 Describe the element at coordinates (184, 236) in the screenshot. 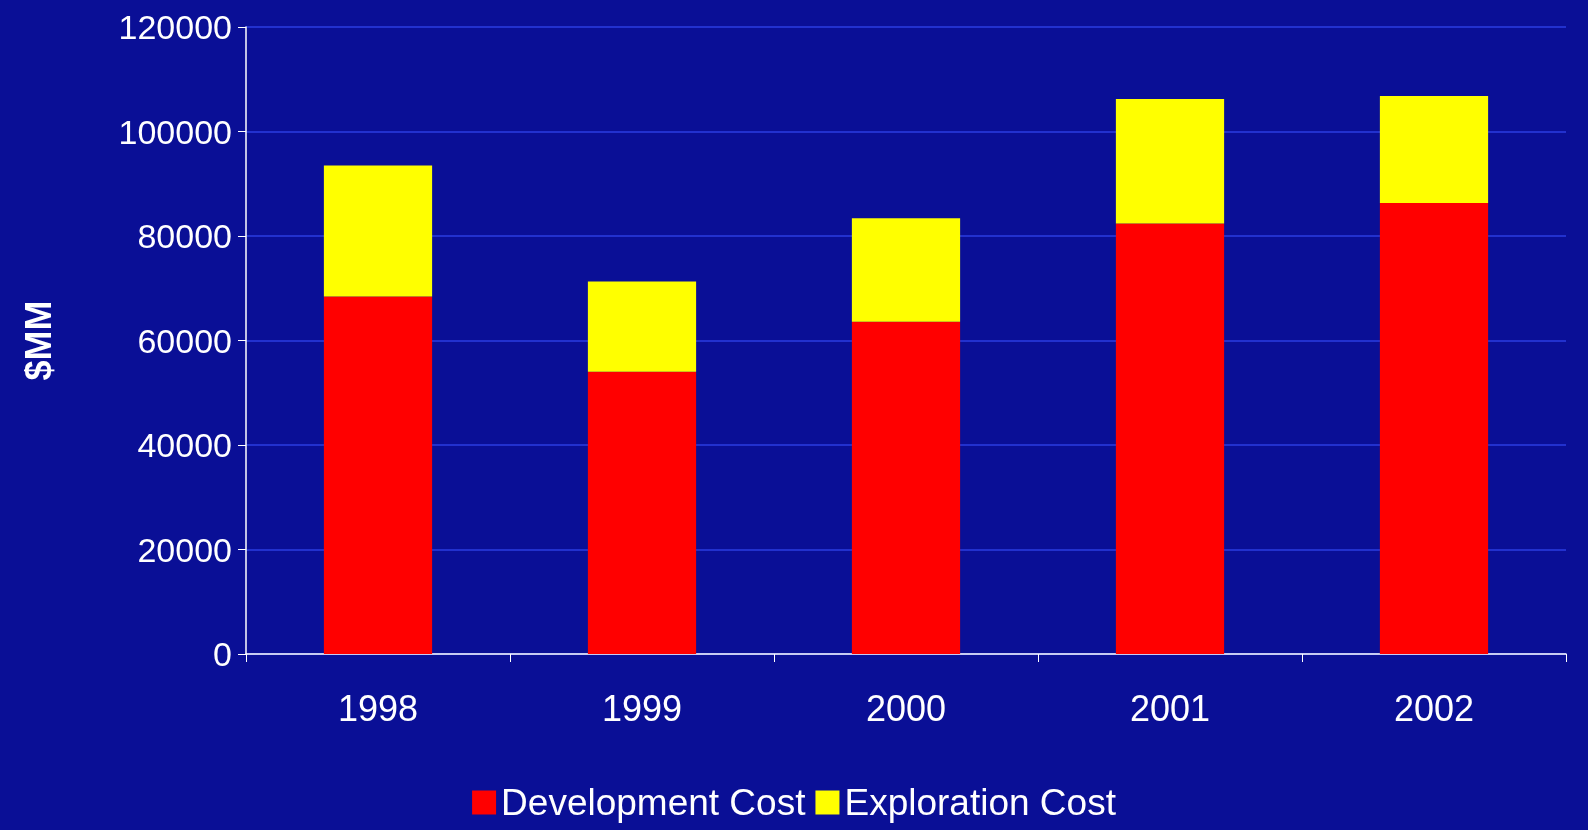

I see `y-tick-label: 80000` at that location.